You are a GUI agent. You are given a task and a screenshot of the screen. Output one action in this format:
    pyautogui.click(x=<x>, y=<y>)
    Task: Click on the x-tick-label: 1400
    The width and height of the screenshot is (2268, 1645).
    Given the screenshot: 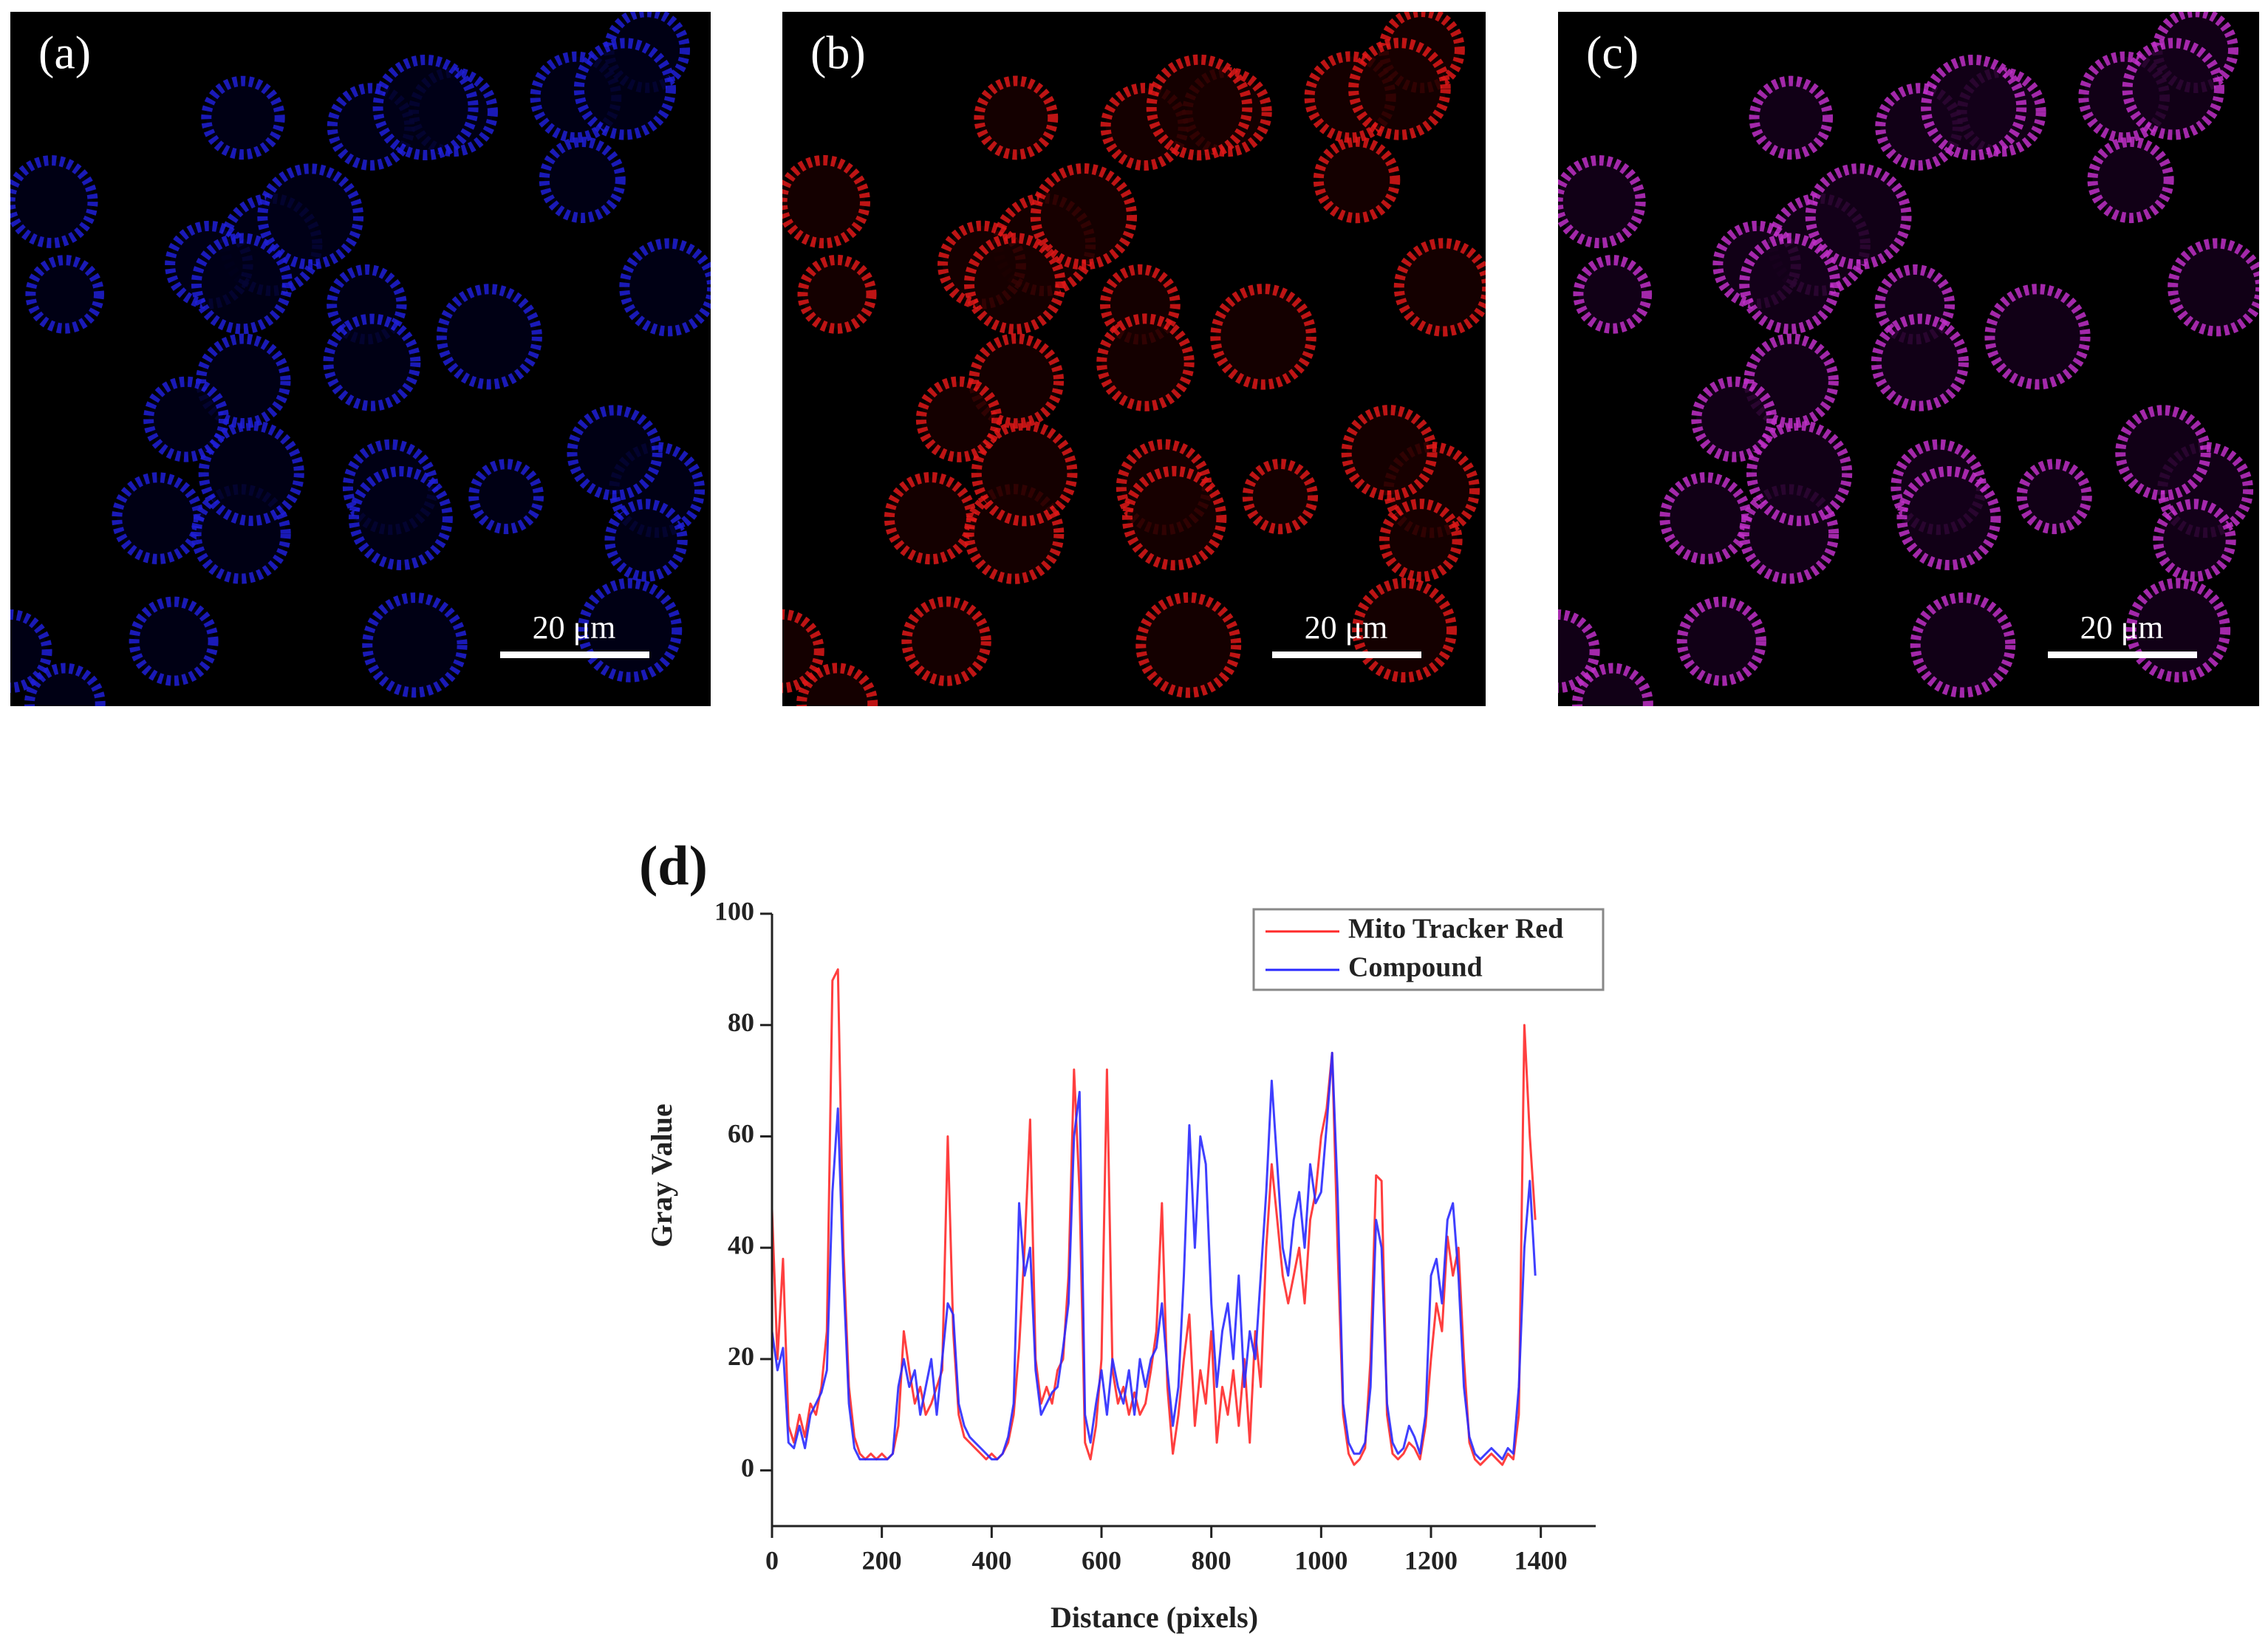 What is the action you would take?
    pyautogui.click(x=1541, y=1560)
    